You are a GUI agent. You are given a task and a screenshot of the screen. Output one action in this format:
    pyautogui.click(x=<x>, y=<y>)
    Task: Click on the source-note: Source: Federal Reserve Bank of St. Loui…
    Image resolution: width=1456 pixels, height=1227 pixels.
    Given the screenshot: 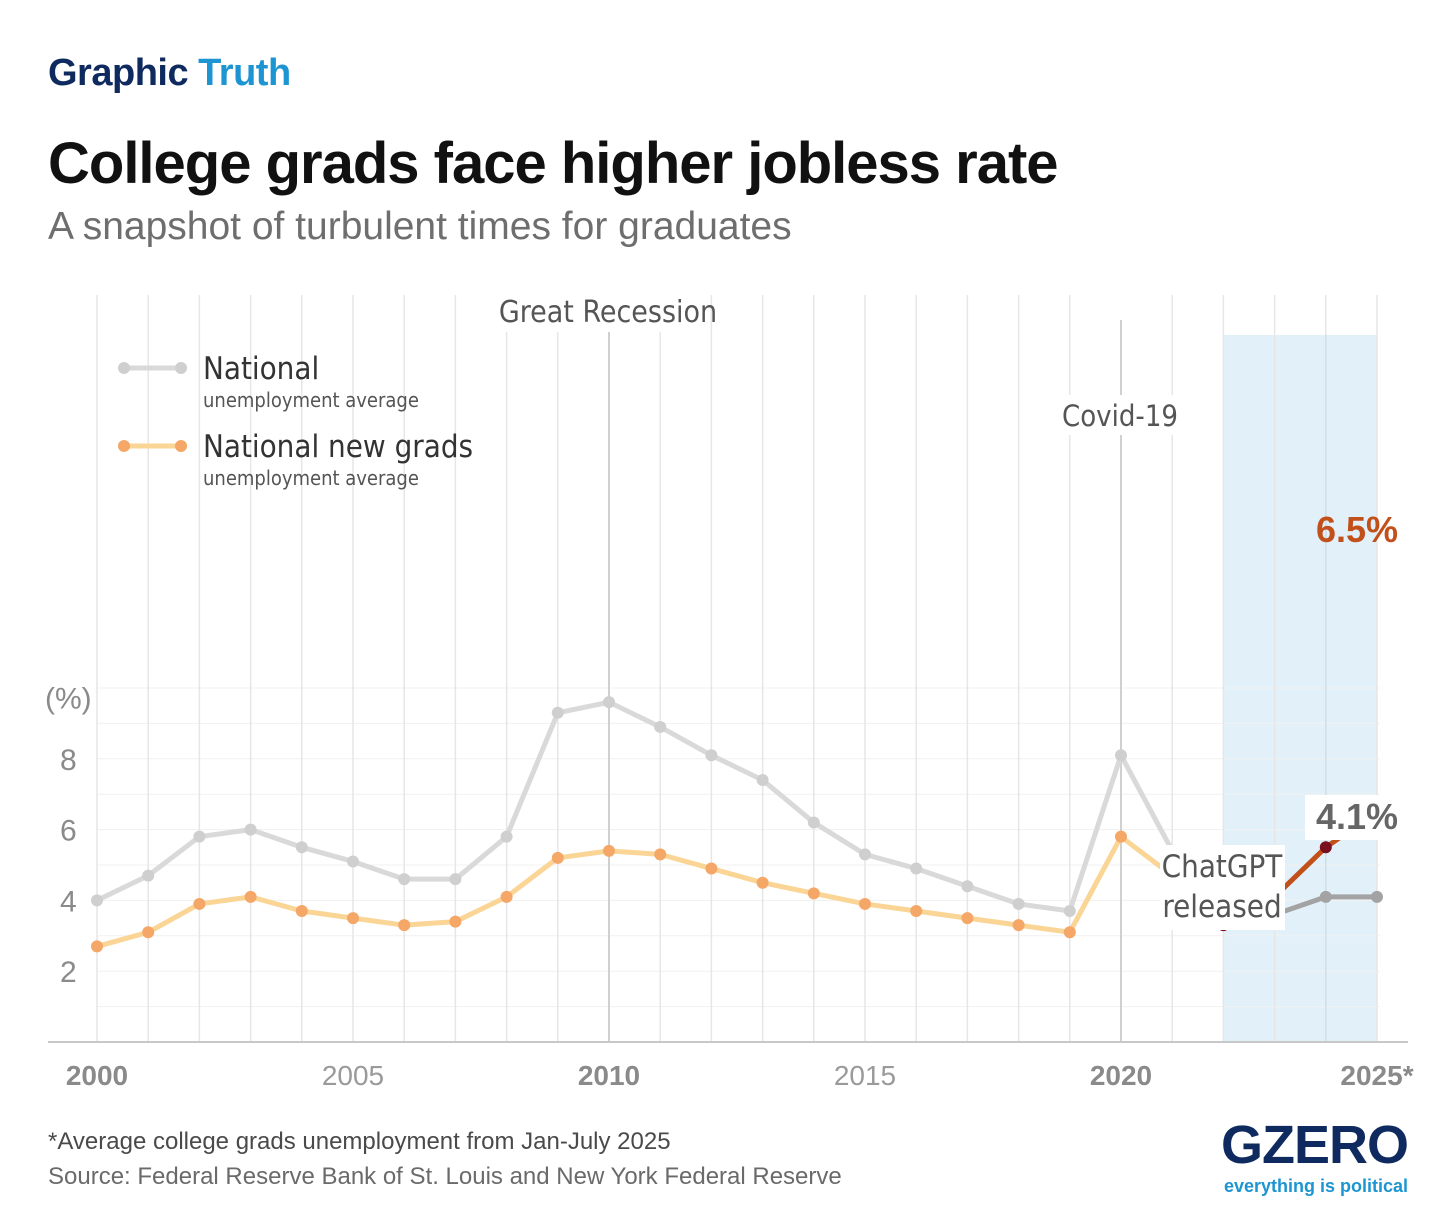 What is the action you would take?
    pyautogui.click(x=445, y=1176)
    